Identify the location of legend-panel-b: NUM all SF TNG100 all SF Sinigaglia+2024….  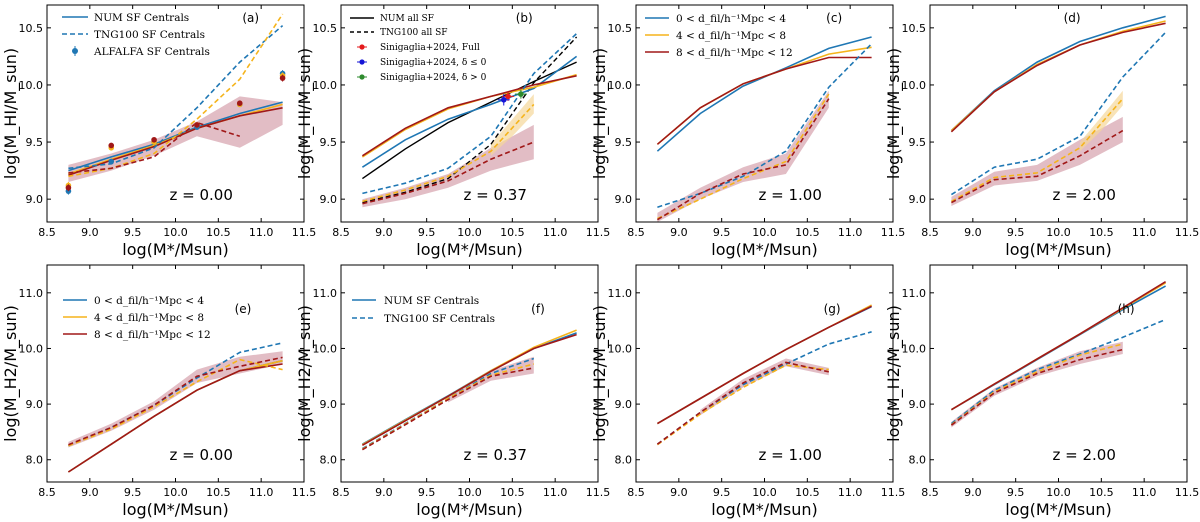
(418, 48).